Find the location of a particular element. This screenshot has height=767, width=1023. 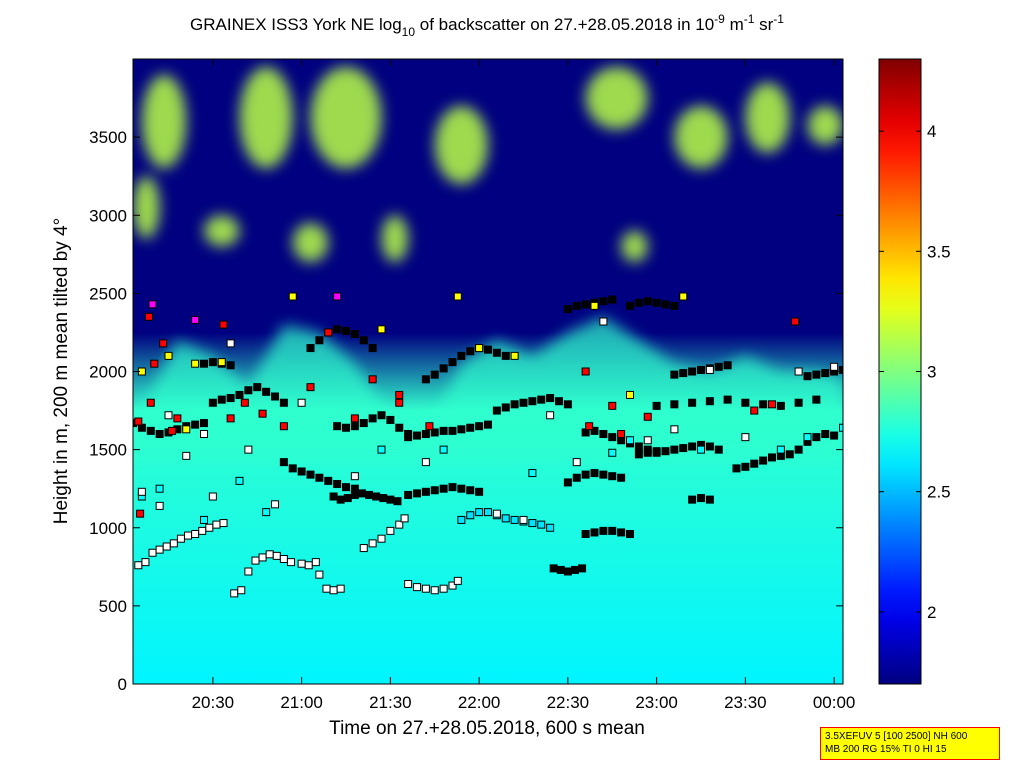

info-line-1: 3.5XEFUV 5 [100 2500] NH 600 is located at coordinates (896, 736).